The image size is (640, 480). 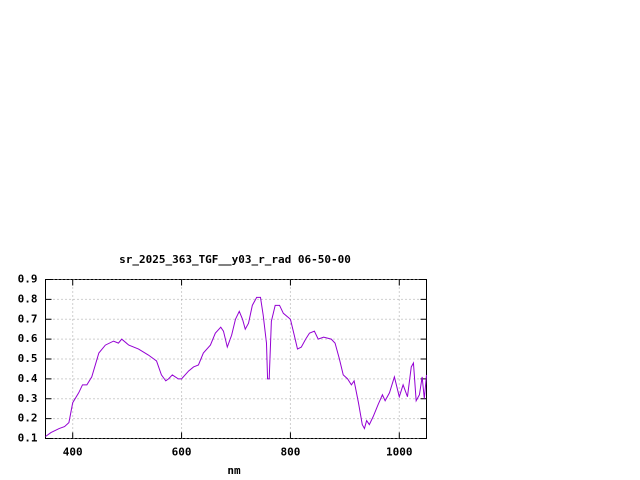 I want to click on y-tick-label: 0.8, so click(x=28, y=298).